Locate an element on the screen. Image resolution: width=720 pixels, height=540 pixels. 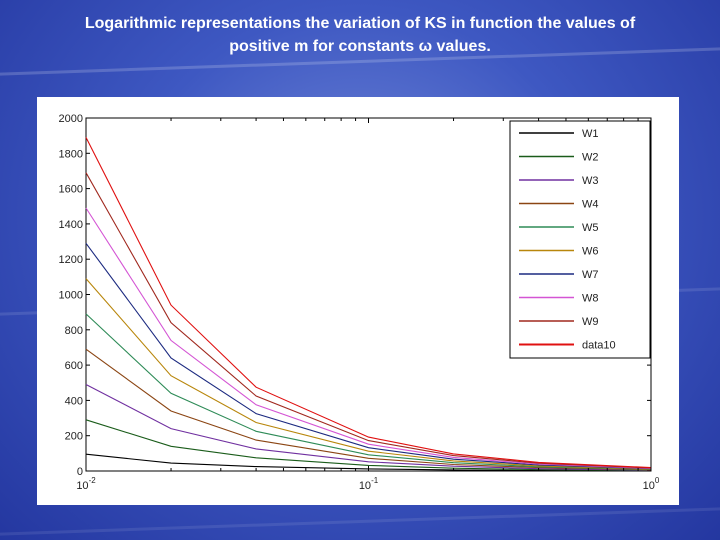
x-tick-label: 10⁻¹ is located at coordinates (369, 484).